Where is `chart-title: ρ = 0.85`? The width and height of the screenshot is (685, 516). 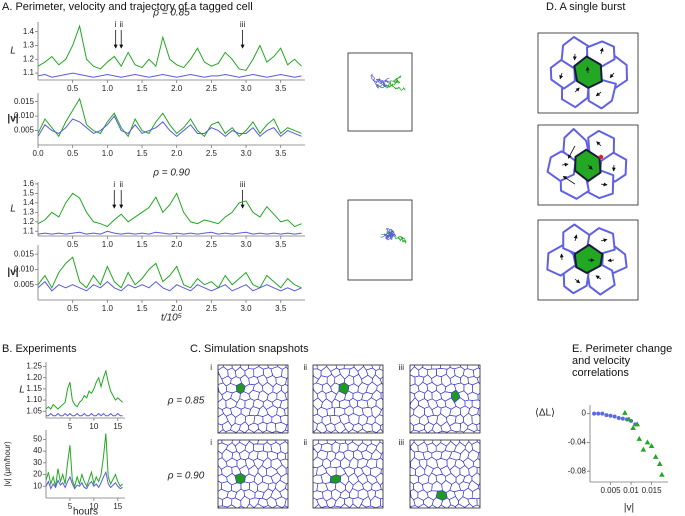 chart-title: ρ = 0.85 is located at coordinates (171, 13).